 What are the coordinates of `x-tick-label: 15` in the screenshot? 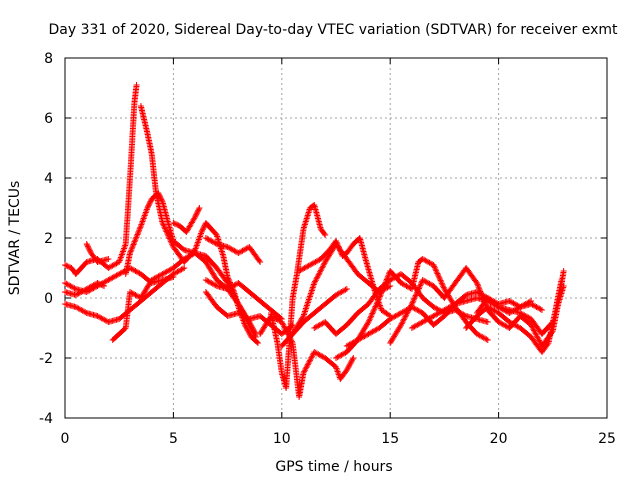 It's located at (390, 439).